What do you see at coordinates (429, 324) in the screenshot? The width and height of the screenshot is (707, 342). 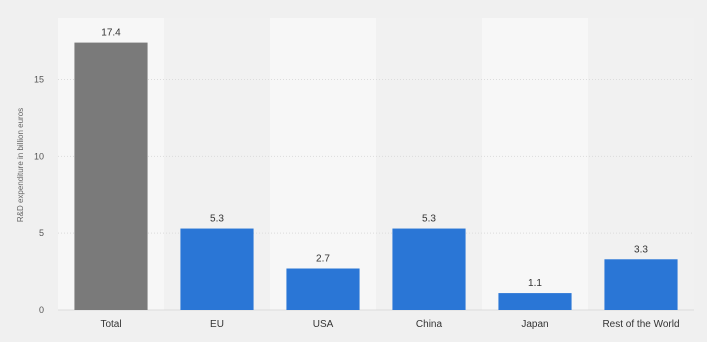 I see `x-tick-label: China` at bounding box center [429, 324].